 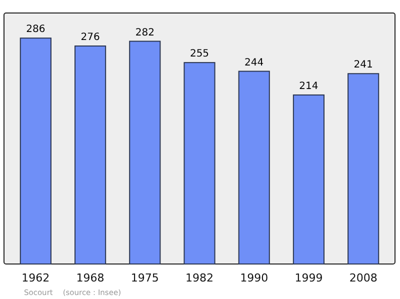 What do you see at coordinates (363, 65) in the screenshot?
I see `data-label: 241` at bounding box center [363, 65].